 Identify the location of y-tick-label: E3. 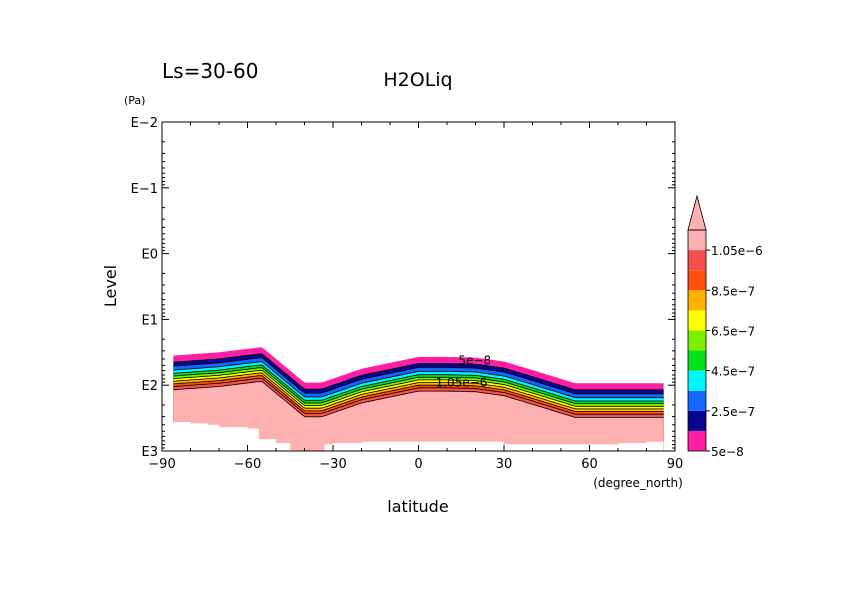
(150, 452).